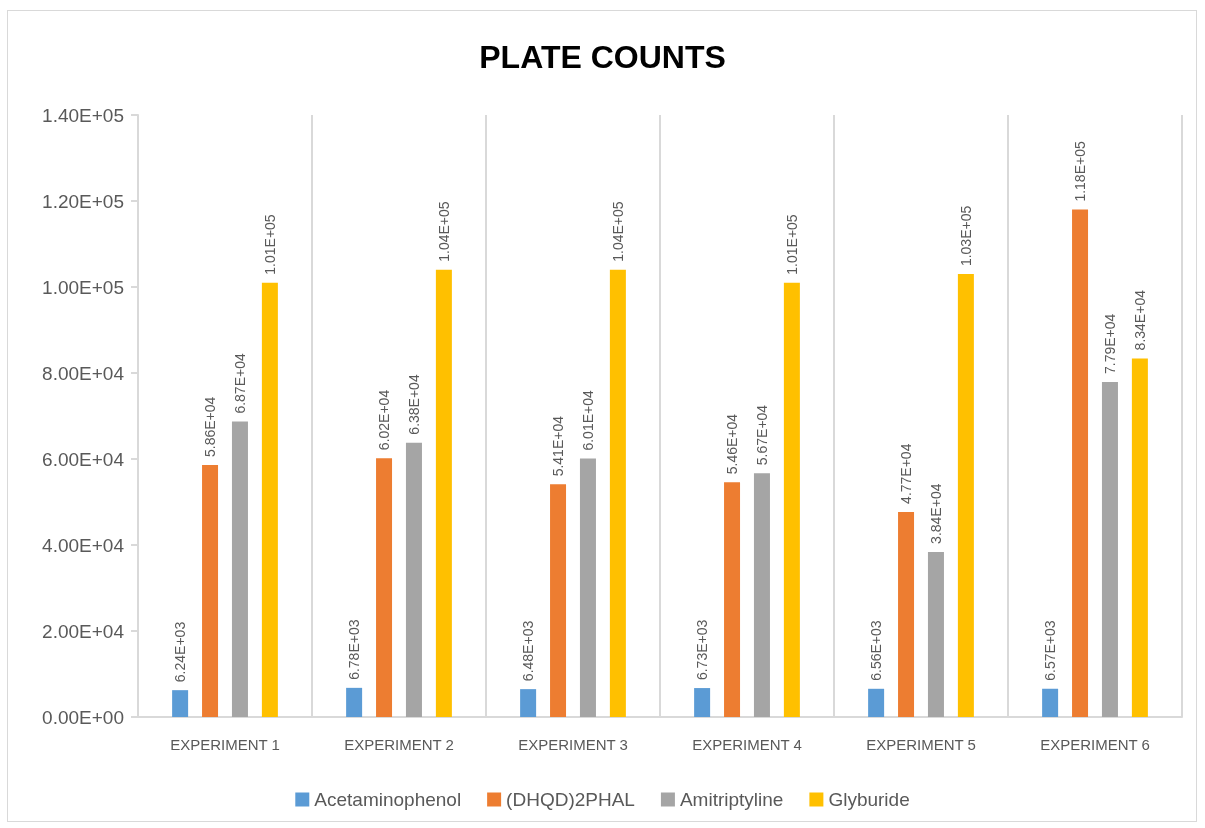 This screenshot has width=1205, height=828. Describe the element at coordinates (388, 799) in the screenshot. I see `legend-label: Acetaminophenol` at that location.